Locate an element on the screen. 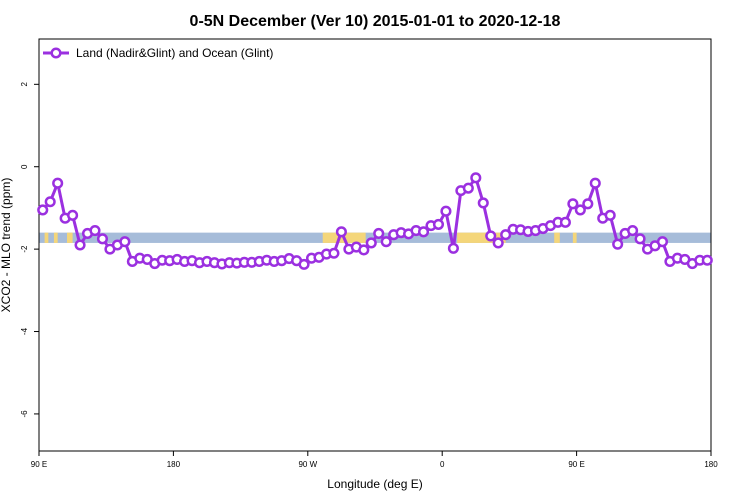  legend-label: Land (Nadir&Glint) and Ocean (Glint) is located at coordinates (174, 53).